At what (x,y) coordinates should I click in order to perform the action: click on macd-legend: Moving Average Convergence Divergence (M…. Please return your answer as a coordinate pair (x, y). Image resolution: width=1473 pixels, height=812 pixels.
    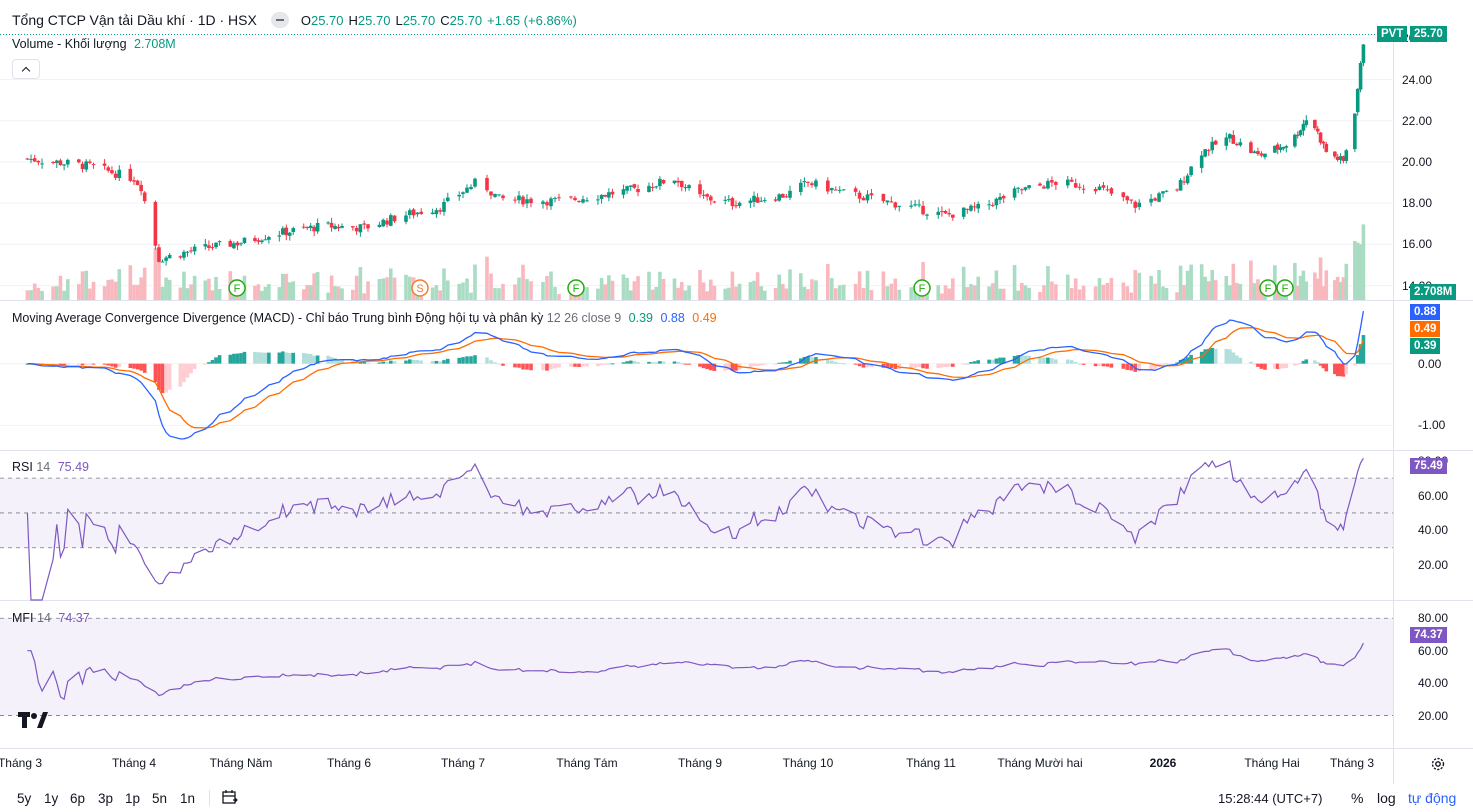
    Looking at the image, I should click on (364, 318).